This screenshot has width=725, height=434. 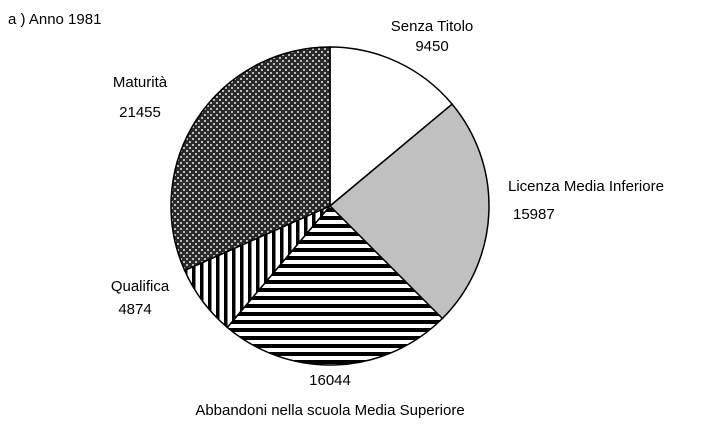 I want to click on slice-label: Qualifica, so click(x=140, y=286).